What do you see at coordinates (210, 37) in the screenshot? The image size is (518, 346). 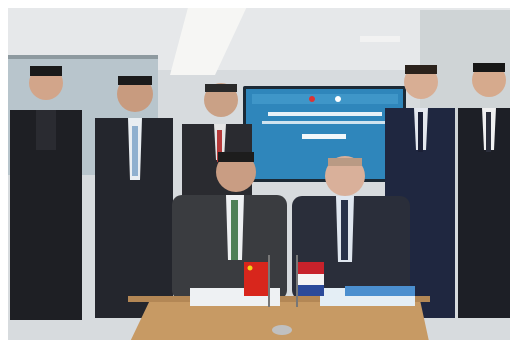 I see `ceiling-light-panel` at bounding box center [210, 37].